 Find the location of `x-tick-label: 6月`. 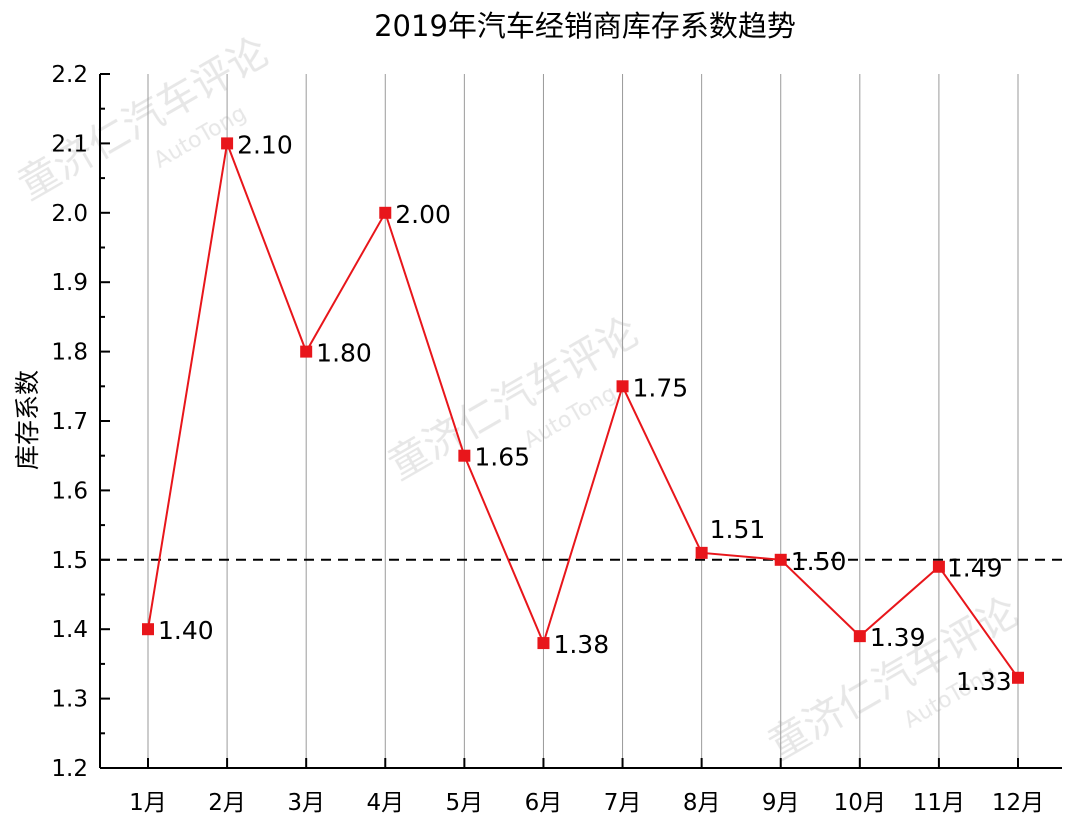

x-tick-label: 6月 is located at coordinates (544, 803).